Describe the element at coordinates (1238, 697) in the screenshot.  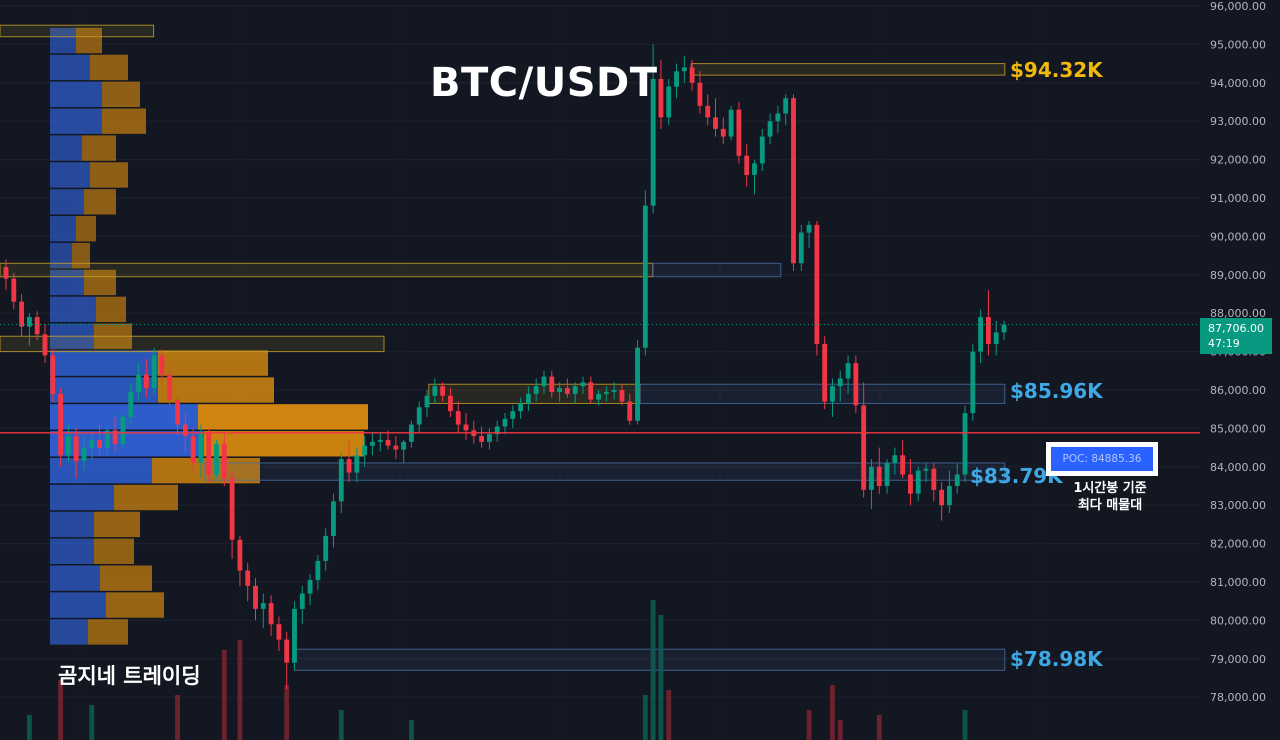
I see `axis-tick-label: 78,000.00` at that location.